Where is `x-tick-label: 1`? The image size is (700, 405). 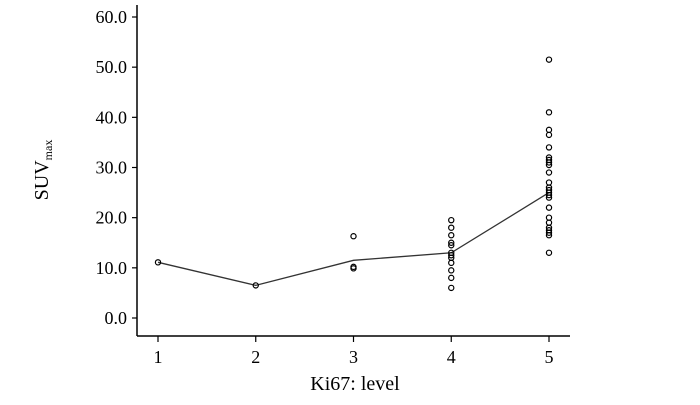
x-tick-label: 1 is located at coordinates (158, 357).